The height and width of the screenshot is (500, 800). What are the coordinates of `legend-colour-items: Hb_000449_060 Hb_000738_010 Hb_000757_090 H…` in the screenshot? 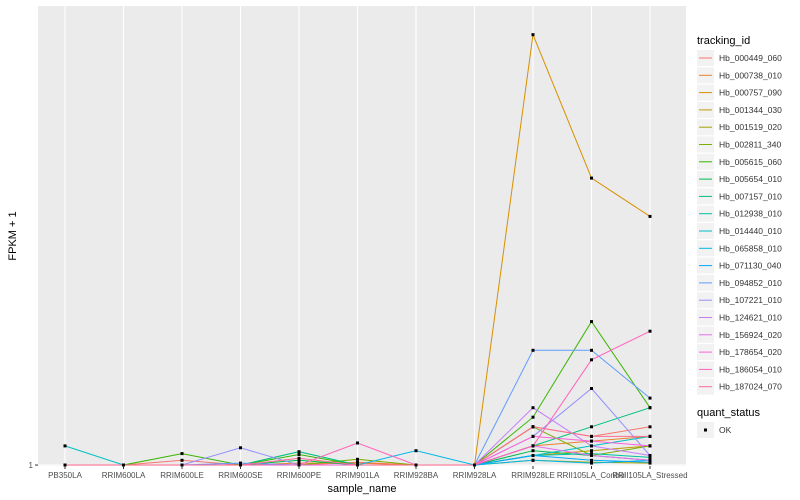 It's located at (739, 222).